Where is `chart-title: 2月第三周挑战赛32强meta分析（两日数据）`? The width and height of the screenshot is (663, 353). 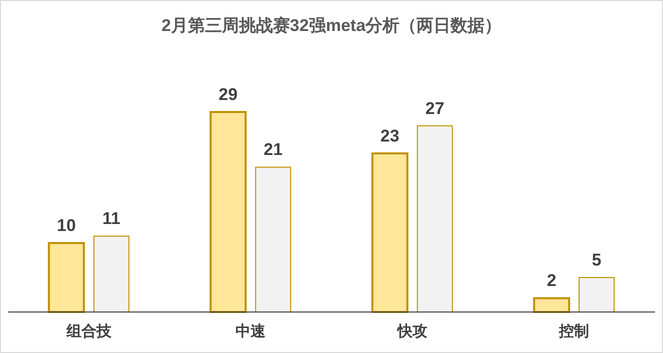
chart-title: 2月第三周挑战赛32强meta分析（两日数据） is located at coordinates (331, 25).